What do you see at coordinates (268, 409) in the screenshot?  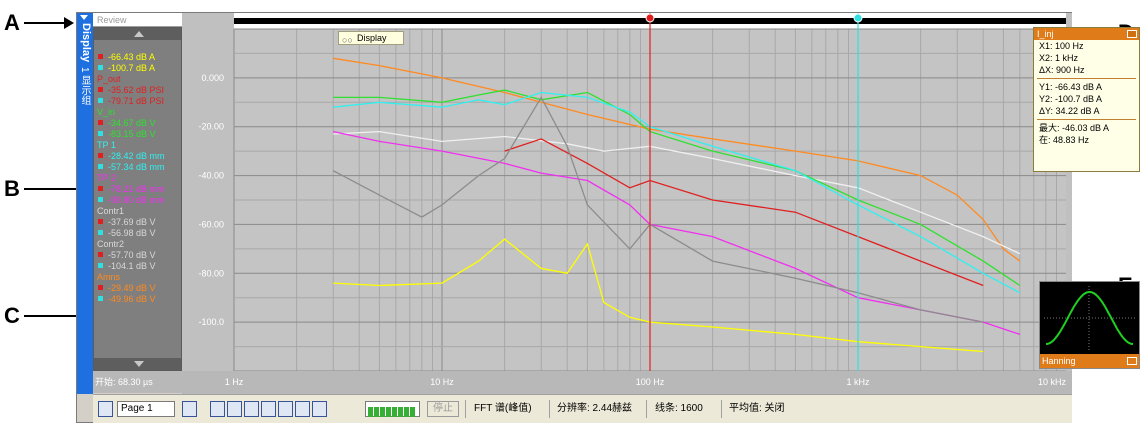 I see `stop-icon` at bounding box center [268, 409].